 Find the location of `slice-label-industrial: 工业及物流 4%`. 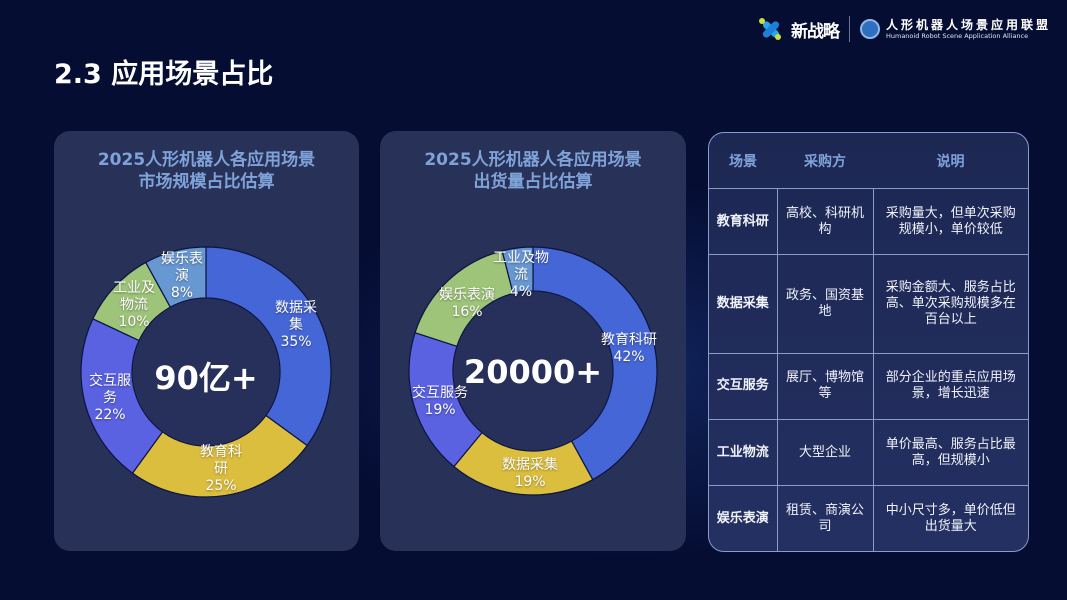

slice-label-industrial: 工业及物流 4% is located at coordinates (521, 275).